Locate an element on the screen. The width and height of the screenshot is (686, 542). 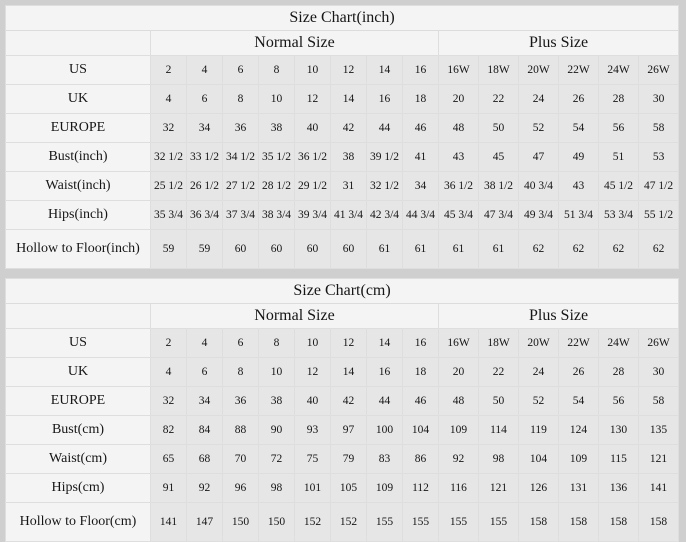
section-header-plus-size: Plus Size is located at coordinates (558, 43).